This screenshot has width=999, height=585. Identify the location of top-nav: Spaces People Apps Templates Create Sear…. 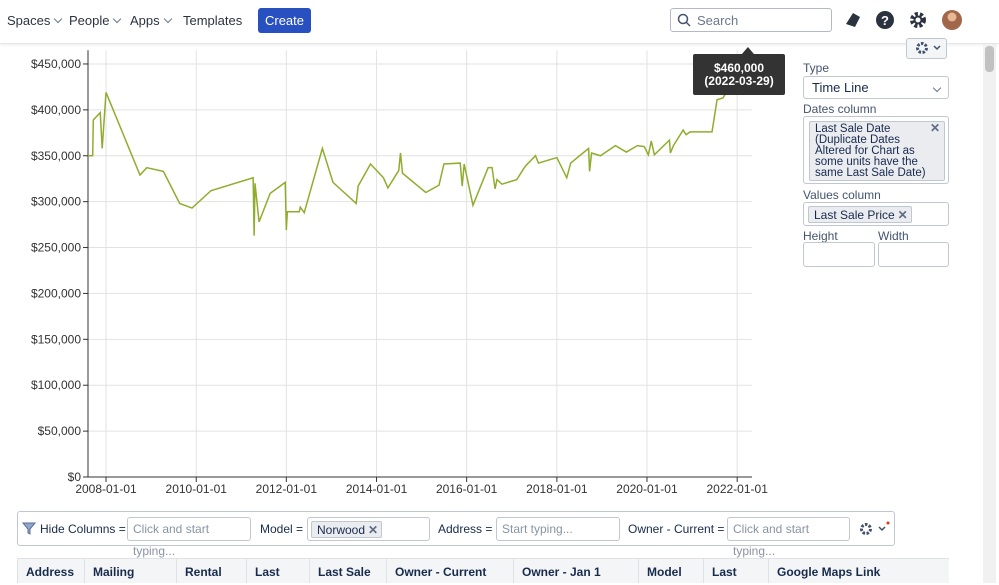
(499, 22).